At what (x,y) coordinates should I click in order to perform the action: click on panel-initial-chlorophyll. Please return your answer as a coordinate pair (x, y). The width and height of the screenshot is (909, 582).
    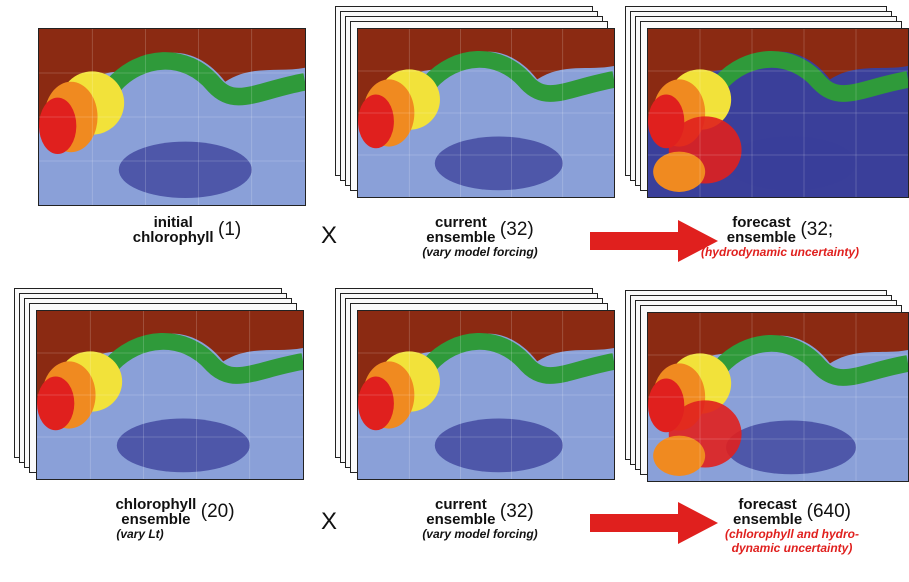
    Looking at the image, I should click on (172, 117).